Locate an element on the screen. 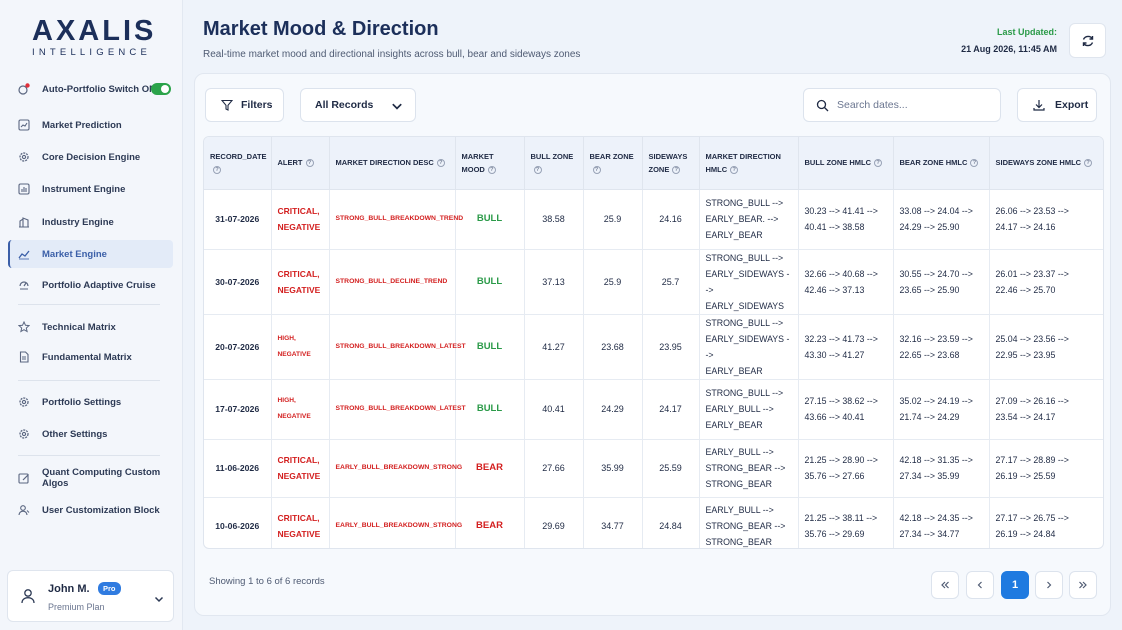 Image resolution: width=1122 pixels, height=630 pixels. bear-hmlc-cell: 42.18 --> 31.35 --> 27.34 --> 35.99 is located at coordinates (941, 468).